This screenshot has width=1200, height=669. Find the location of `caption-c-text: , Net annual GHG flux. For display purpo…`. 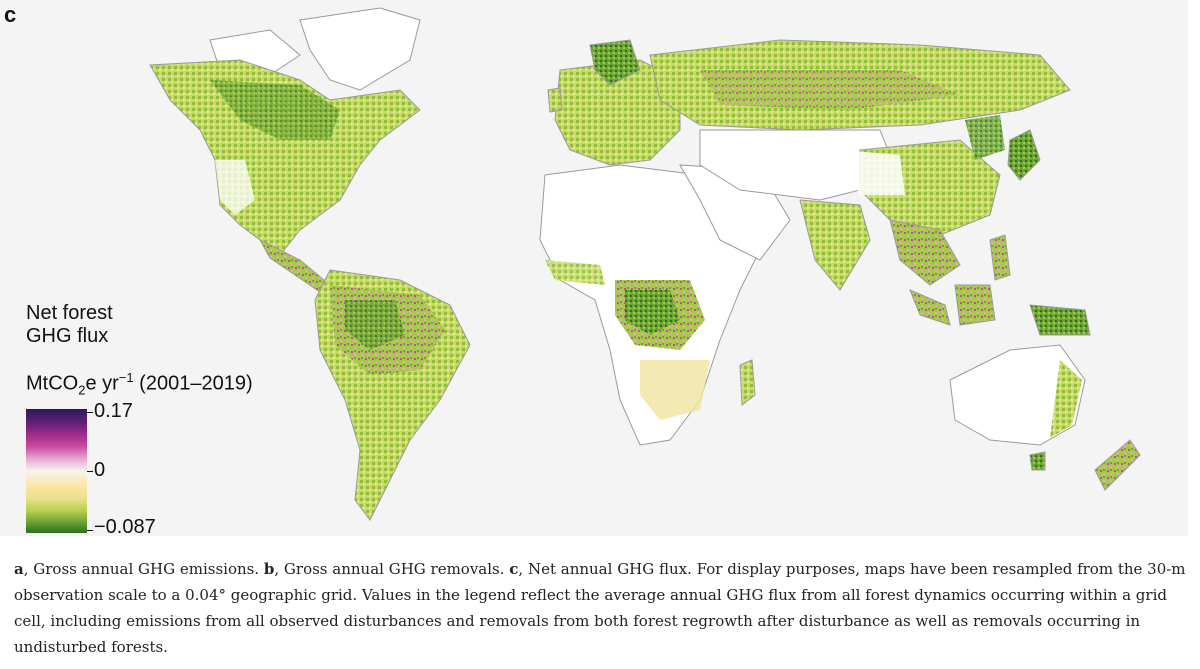

caption-c-text: , Net annual GHG flux. For display purpo… is located at coordinates (600, 608).